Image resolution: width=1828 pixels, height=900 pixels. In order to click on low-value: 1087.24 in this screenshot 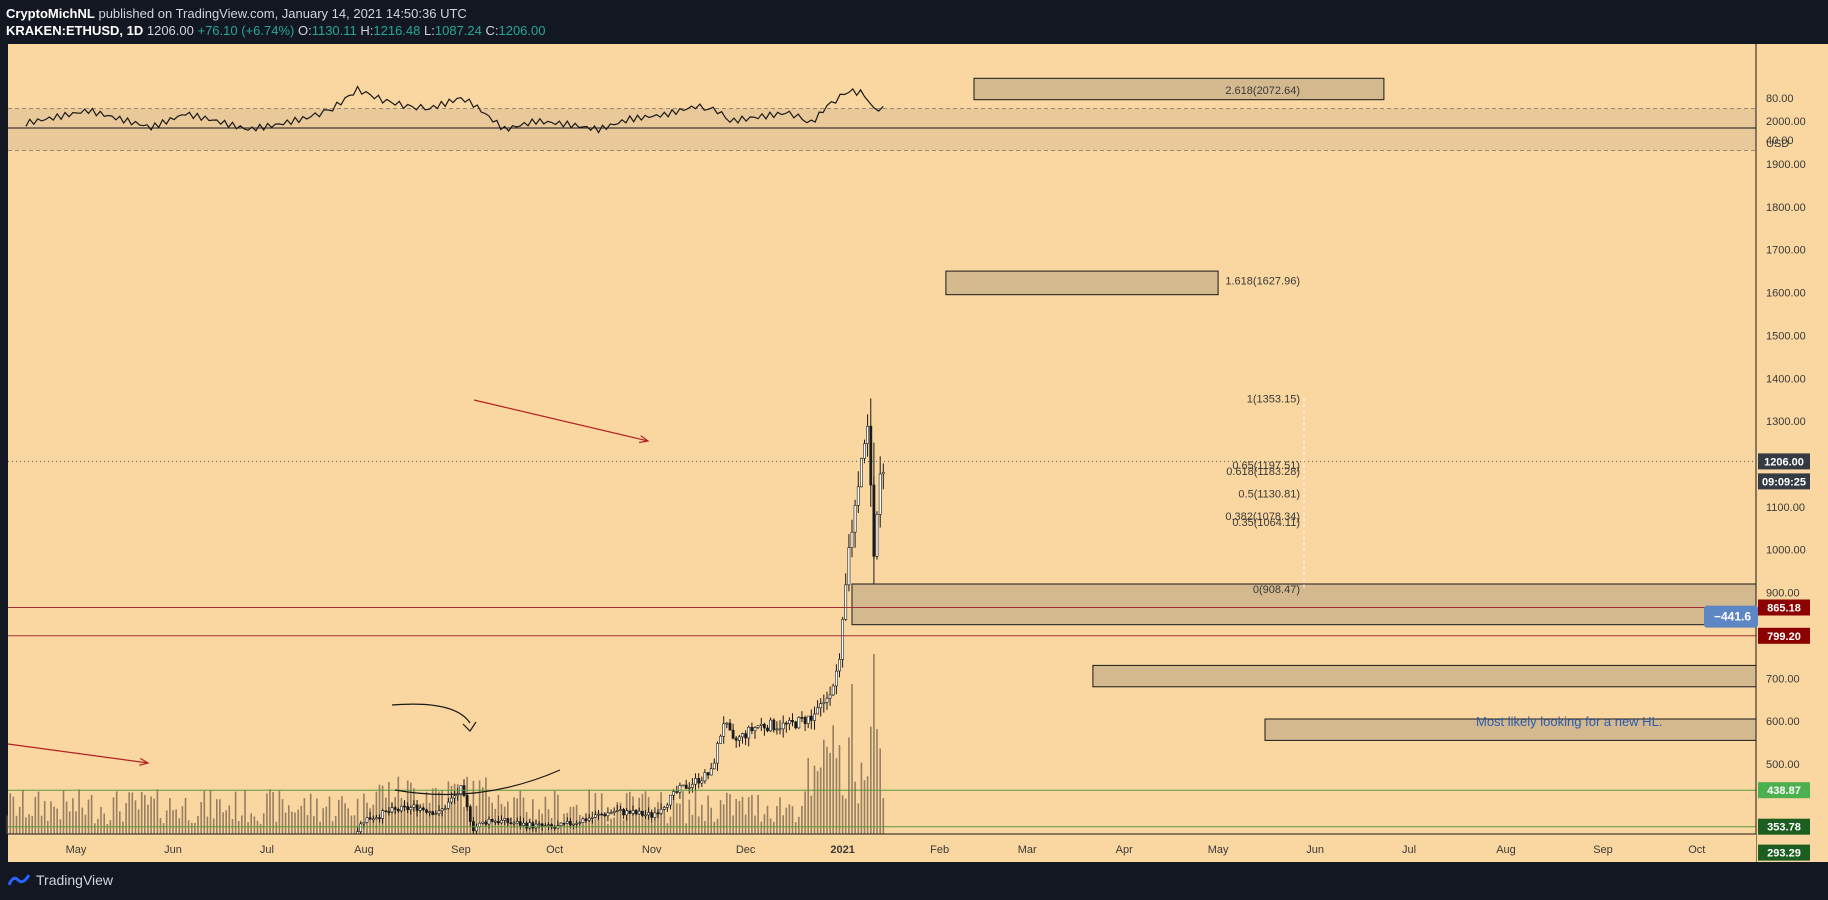, I will do `click(458, 30)`.